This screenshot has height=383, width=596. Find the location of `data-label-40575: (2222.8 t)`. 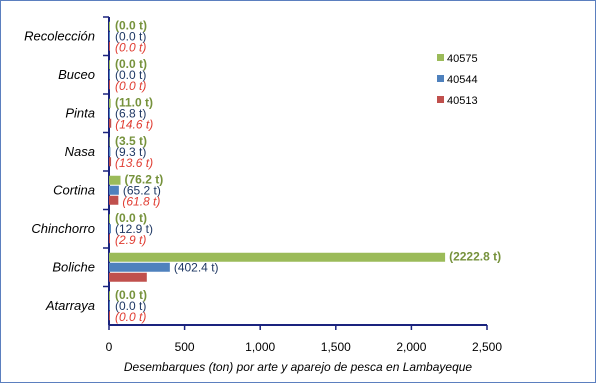

data-label-40575: (2222.8 t) is located at coordinates (475, 256).